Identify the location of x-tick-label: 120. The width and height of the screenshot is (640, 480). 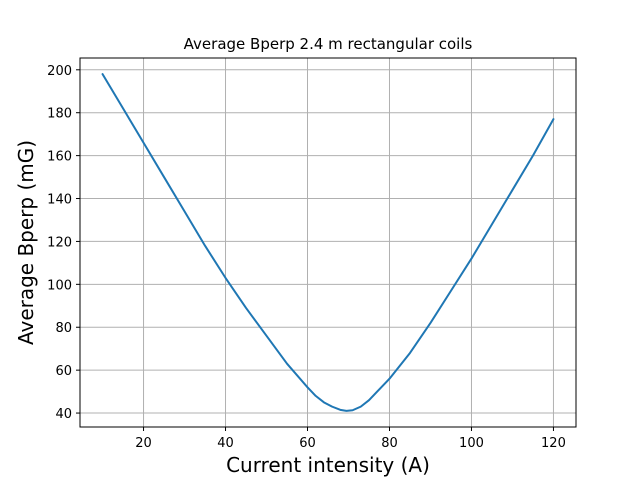
(553, 443).